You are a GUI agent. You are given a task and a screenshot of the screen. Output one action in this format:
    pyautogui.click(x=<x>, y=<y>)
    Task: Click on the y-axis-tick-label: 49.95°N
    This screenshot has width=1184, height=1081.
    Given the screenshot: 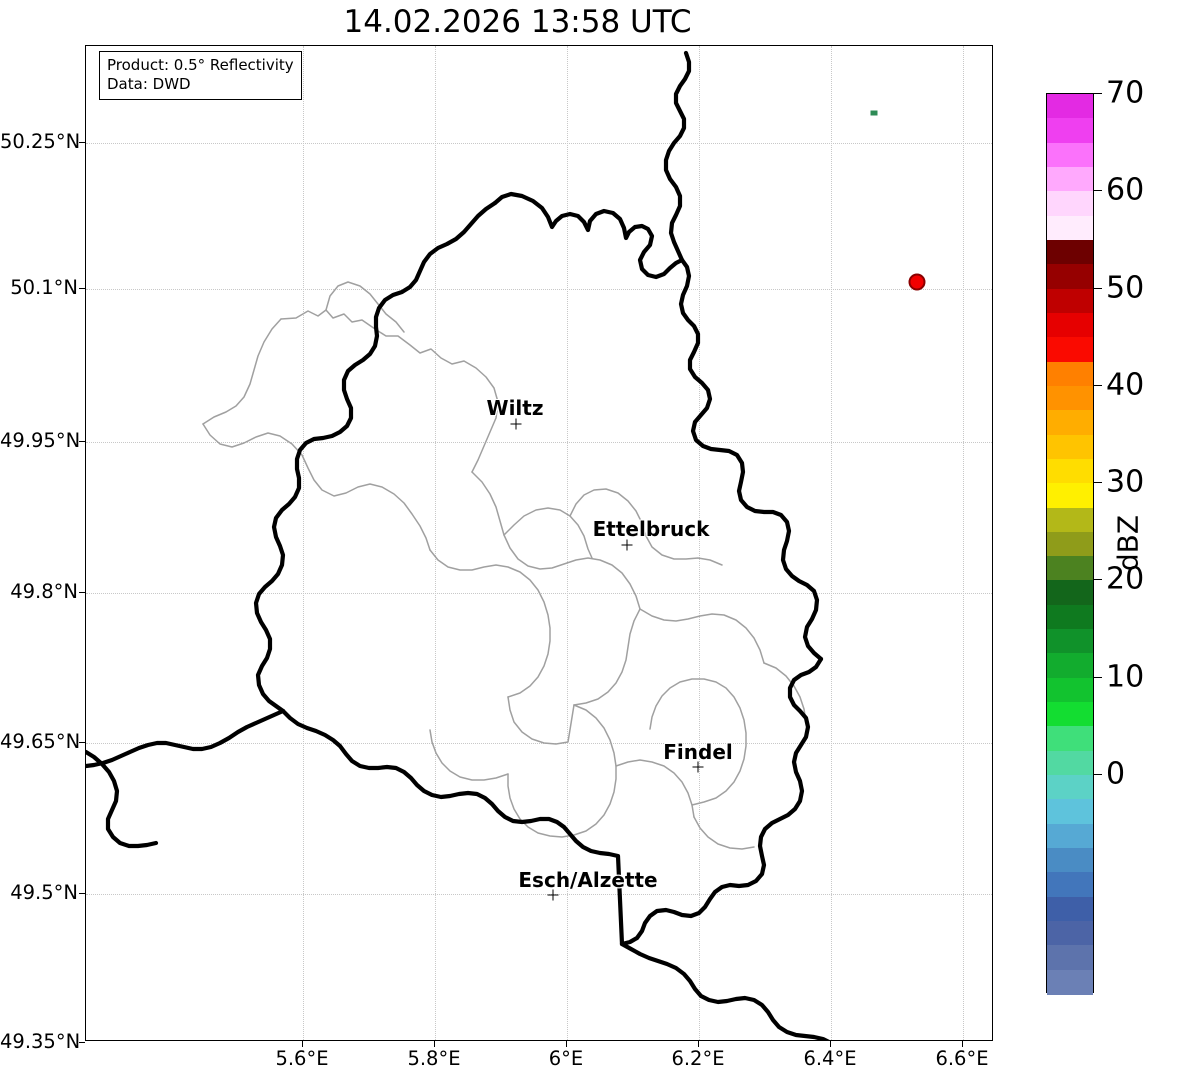 What is the action you would take?
    pyautogui.click(x=40, y=440)
    